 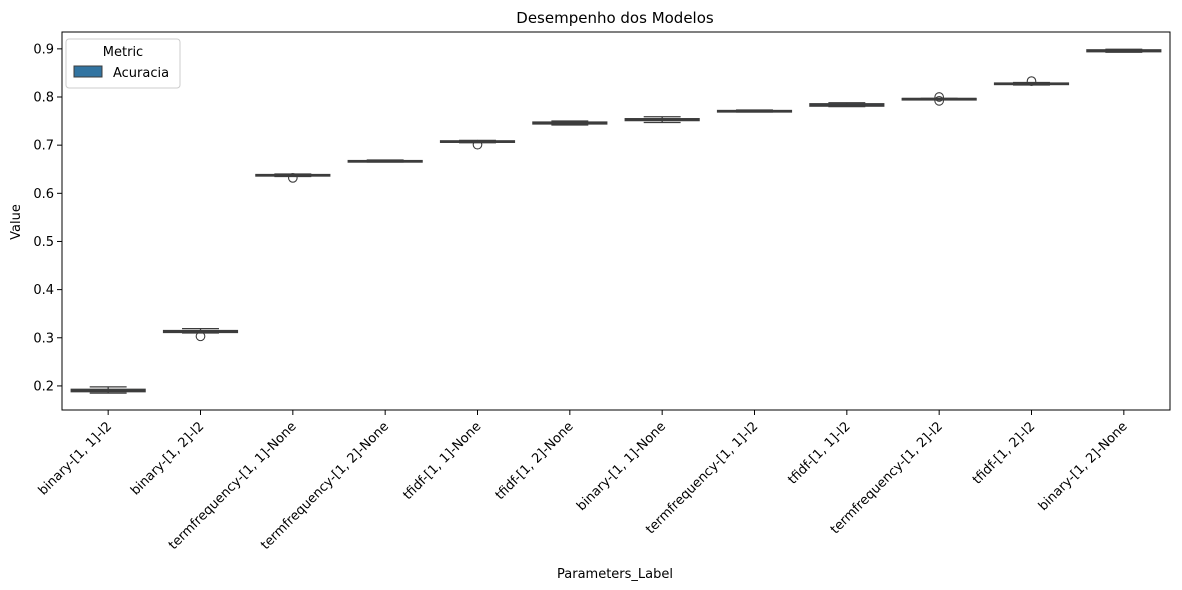 I want to click on y-tick-label: 0.8, so click(x=43, y=98).